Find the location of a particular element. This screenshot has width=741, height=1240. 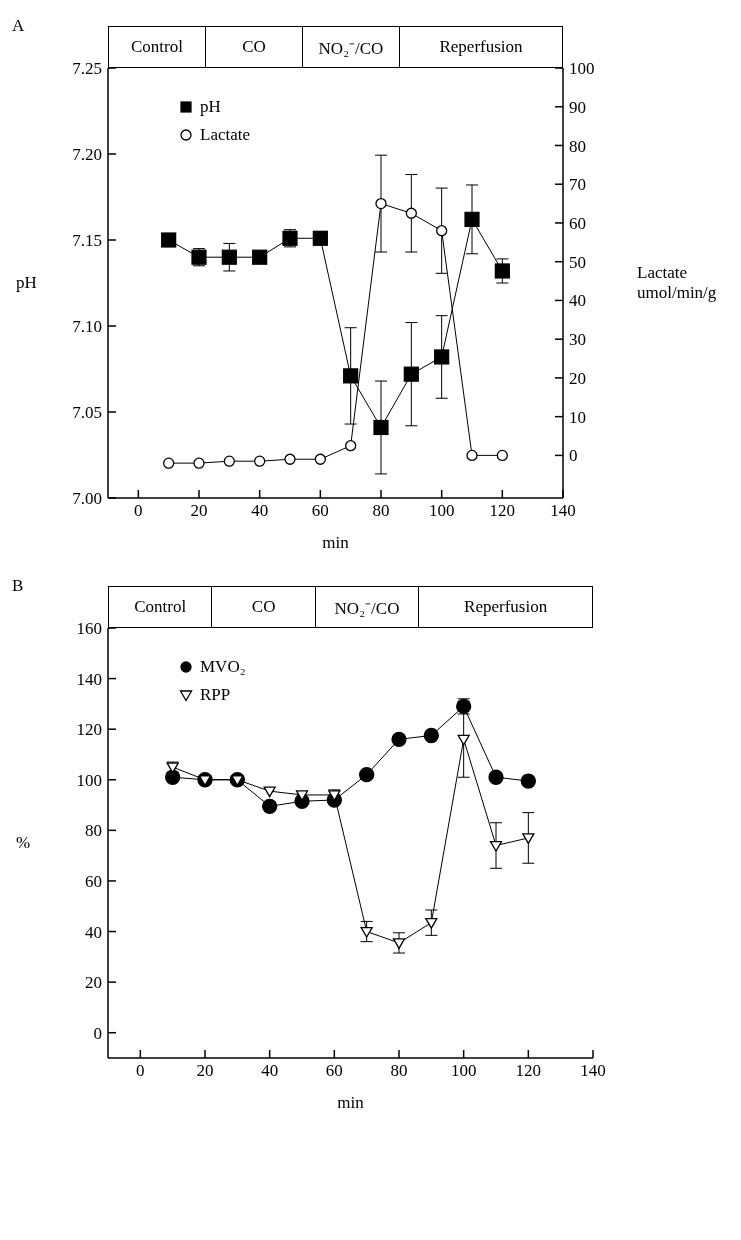

y-tick-label: 20 is located at coordinates (93, 983).